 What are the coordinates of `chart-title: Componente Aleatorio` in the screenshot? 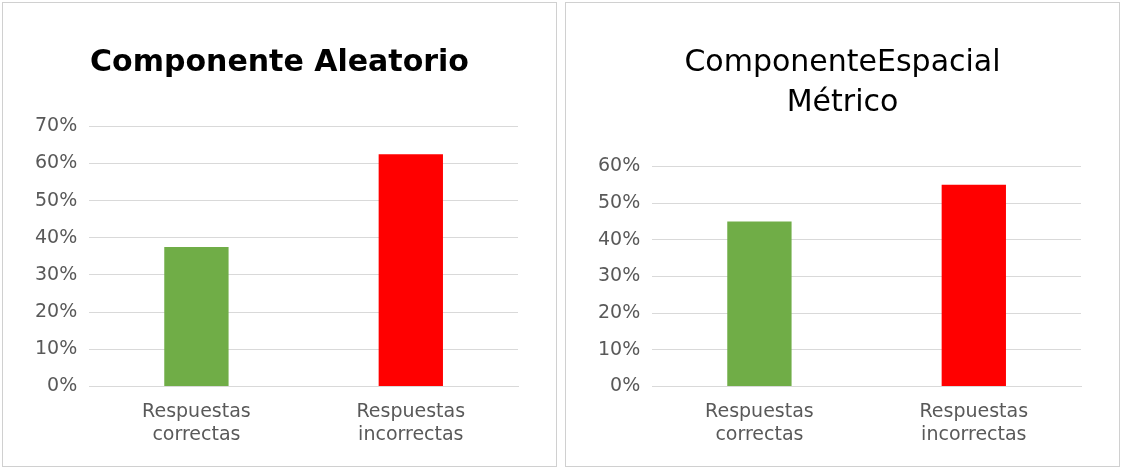 It's located at (279, 61).